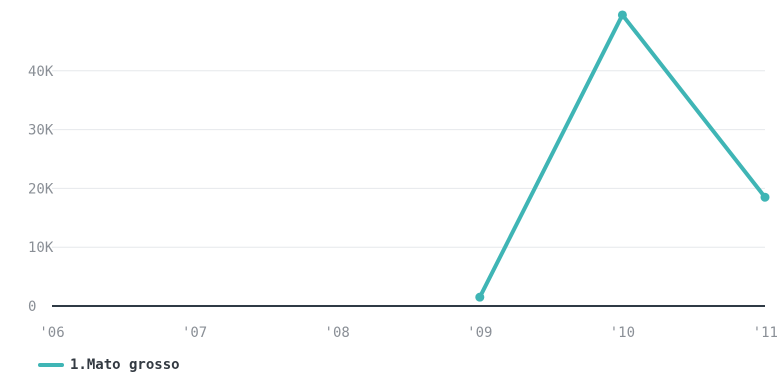  Describe the element at coordinates (408, 333) in the screenshot. I see `x-axis-ticks: '06 '07 '08 '09 '10 '11` at that location.